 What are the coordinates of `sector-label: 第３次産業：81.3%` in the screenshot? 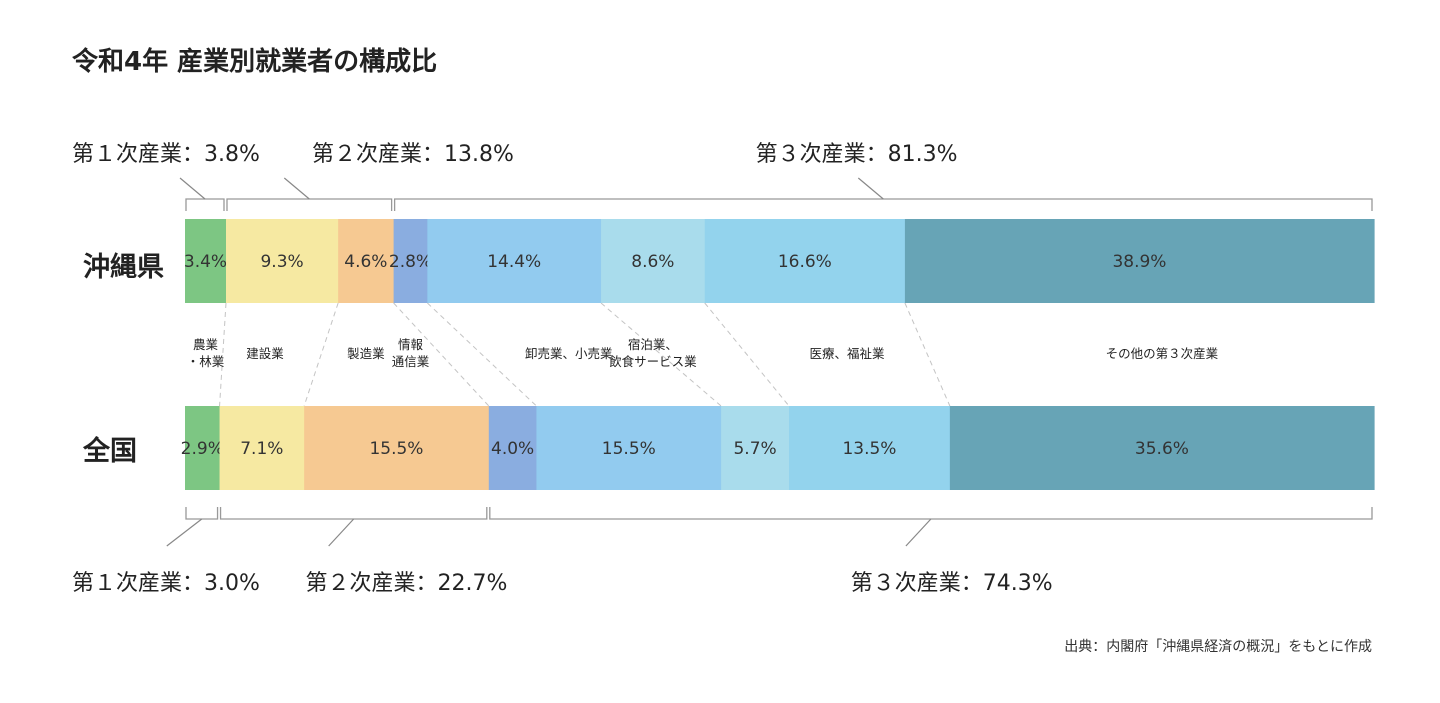 It's located at (857, 154).